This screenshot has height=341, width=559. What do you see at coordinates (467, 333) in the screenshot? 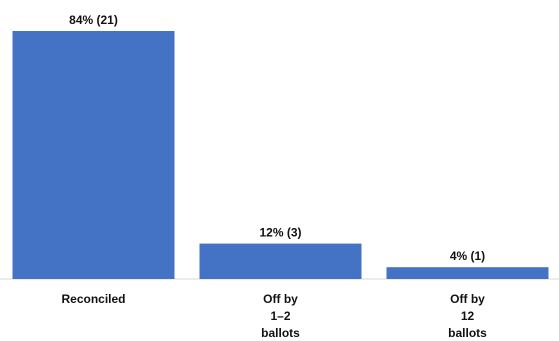
I see `category-label-3-line-3: ballots` at bounding box center [467, 333].